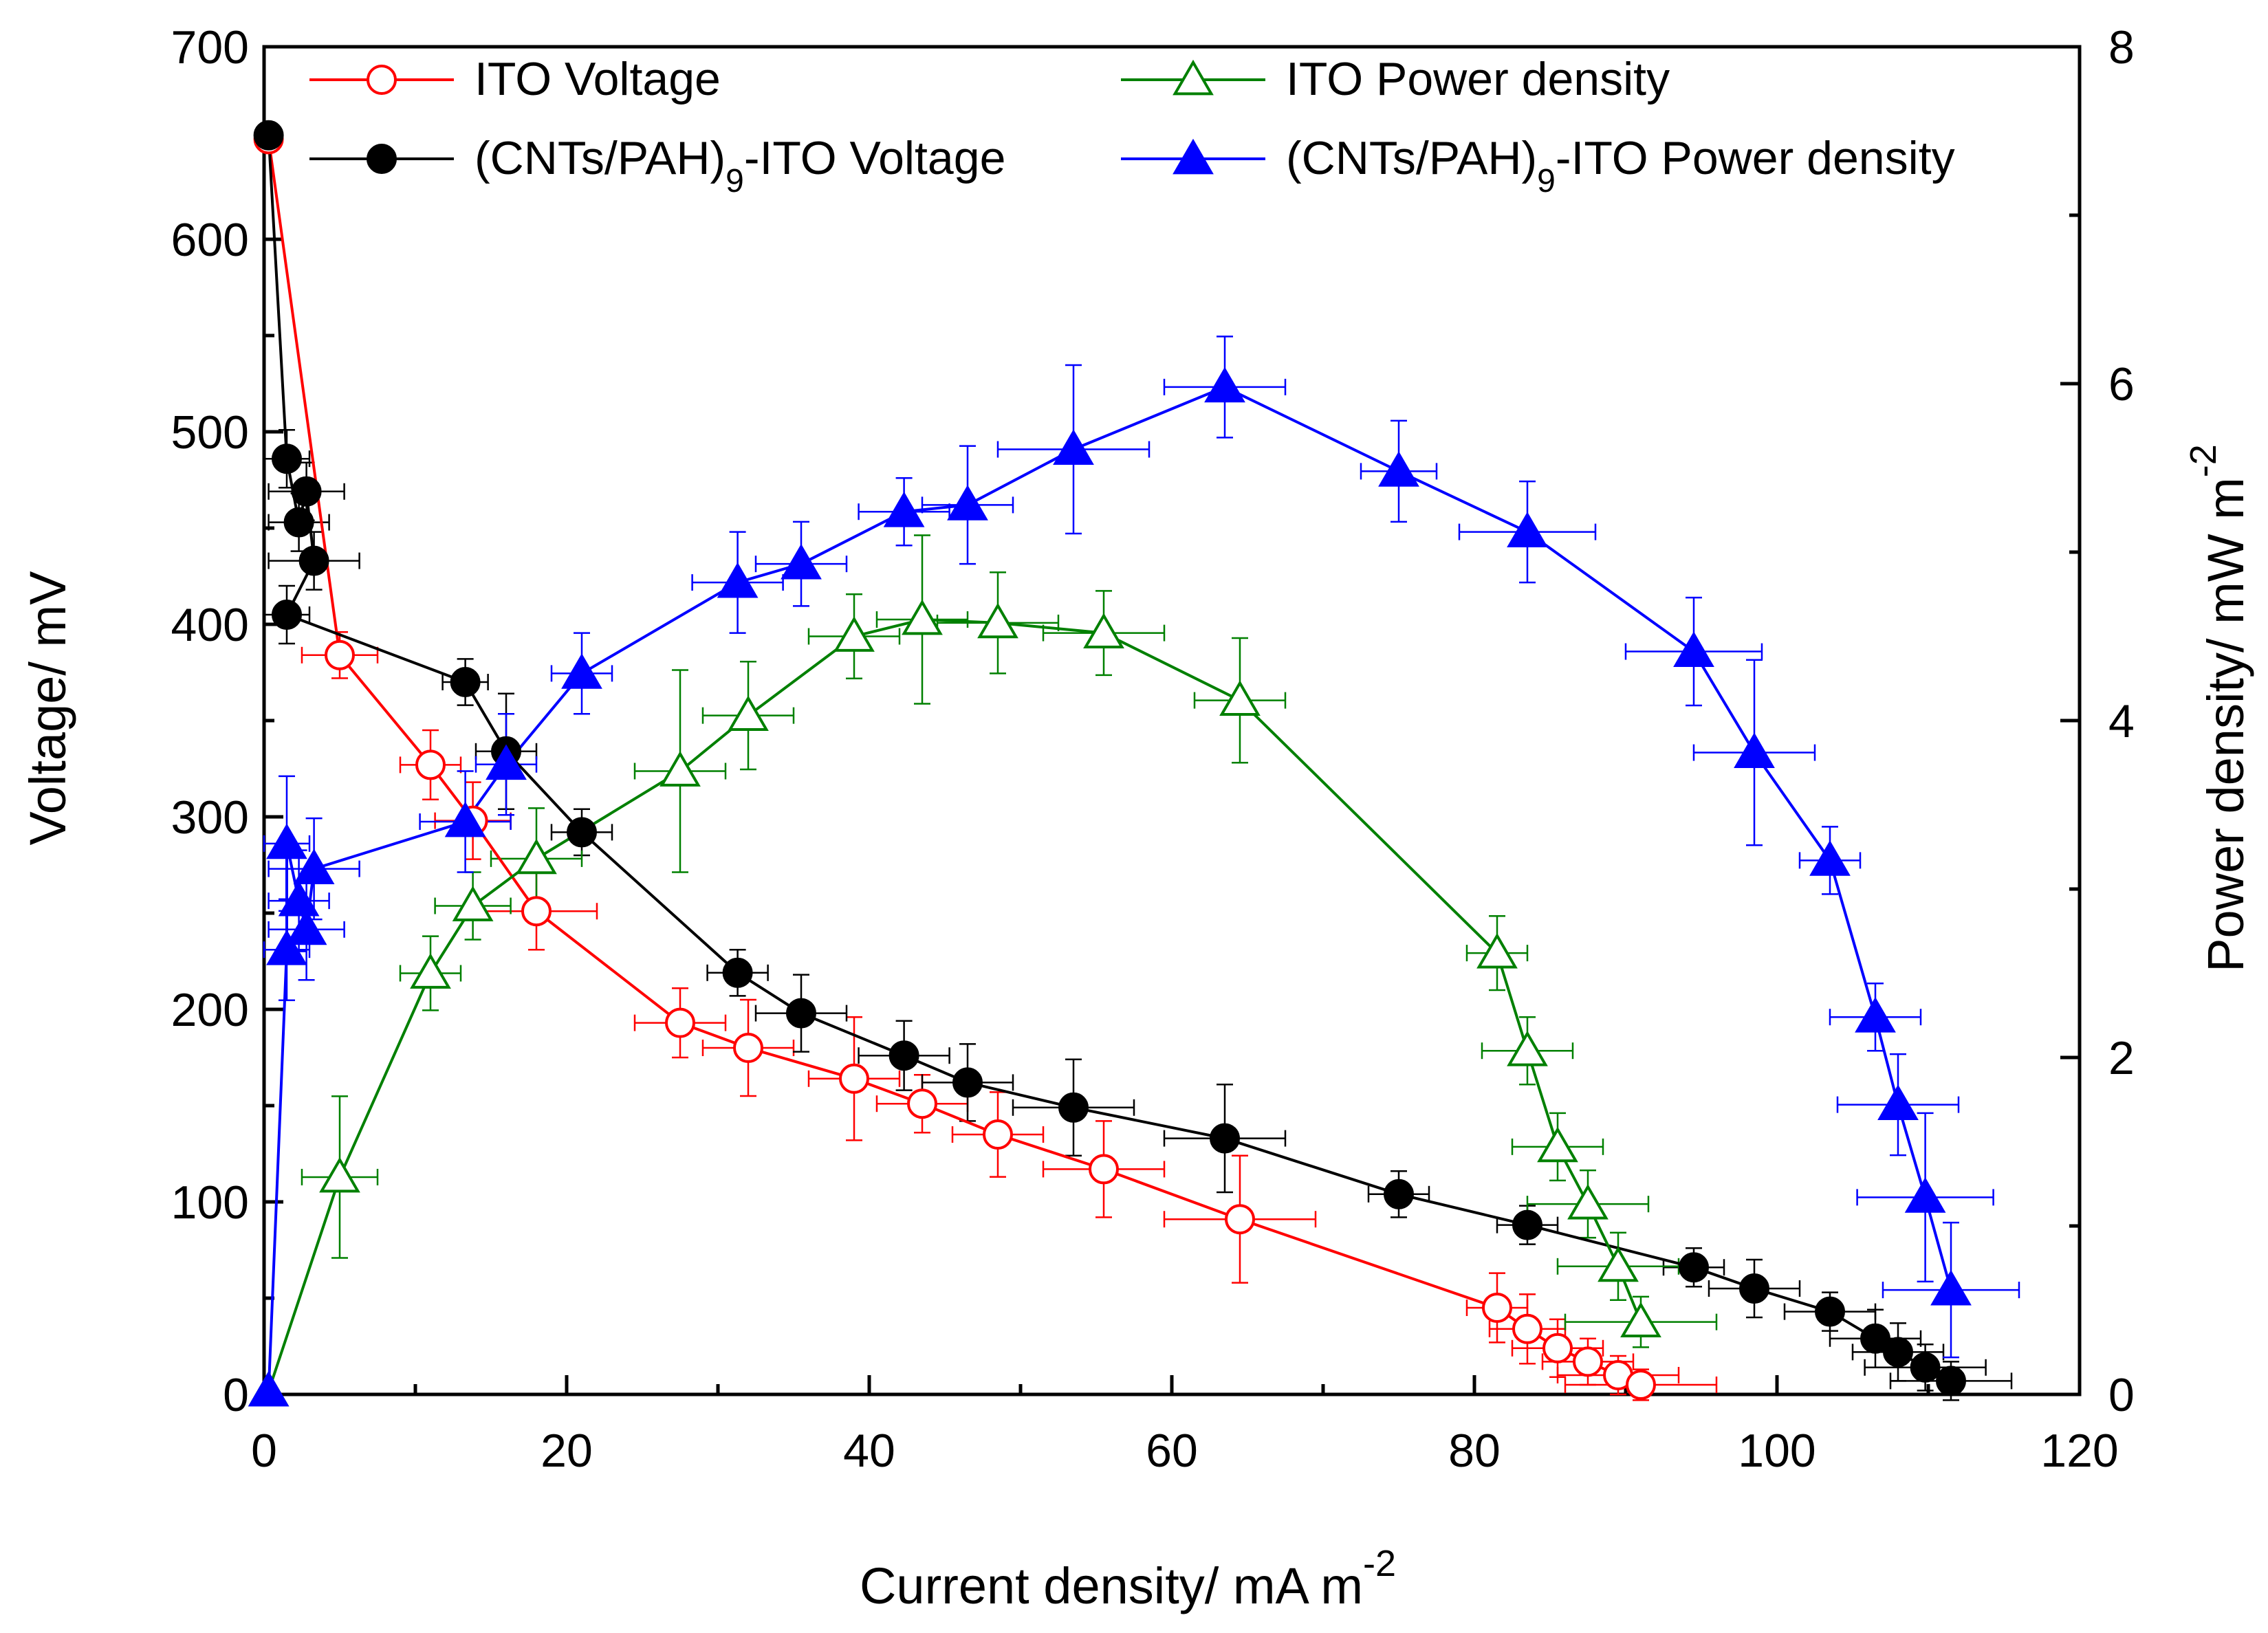 This screenshot has width=2268, height=1633. I want to click on x-tick-label: 80, so click(1474, 1451).